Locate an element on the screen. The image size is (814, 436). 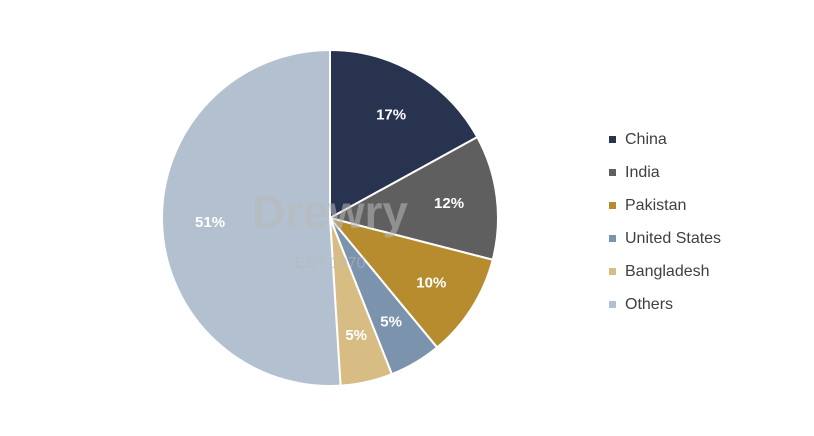
legend-item-others: Others is located at coordinates (665, 304).